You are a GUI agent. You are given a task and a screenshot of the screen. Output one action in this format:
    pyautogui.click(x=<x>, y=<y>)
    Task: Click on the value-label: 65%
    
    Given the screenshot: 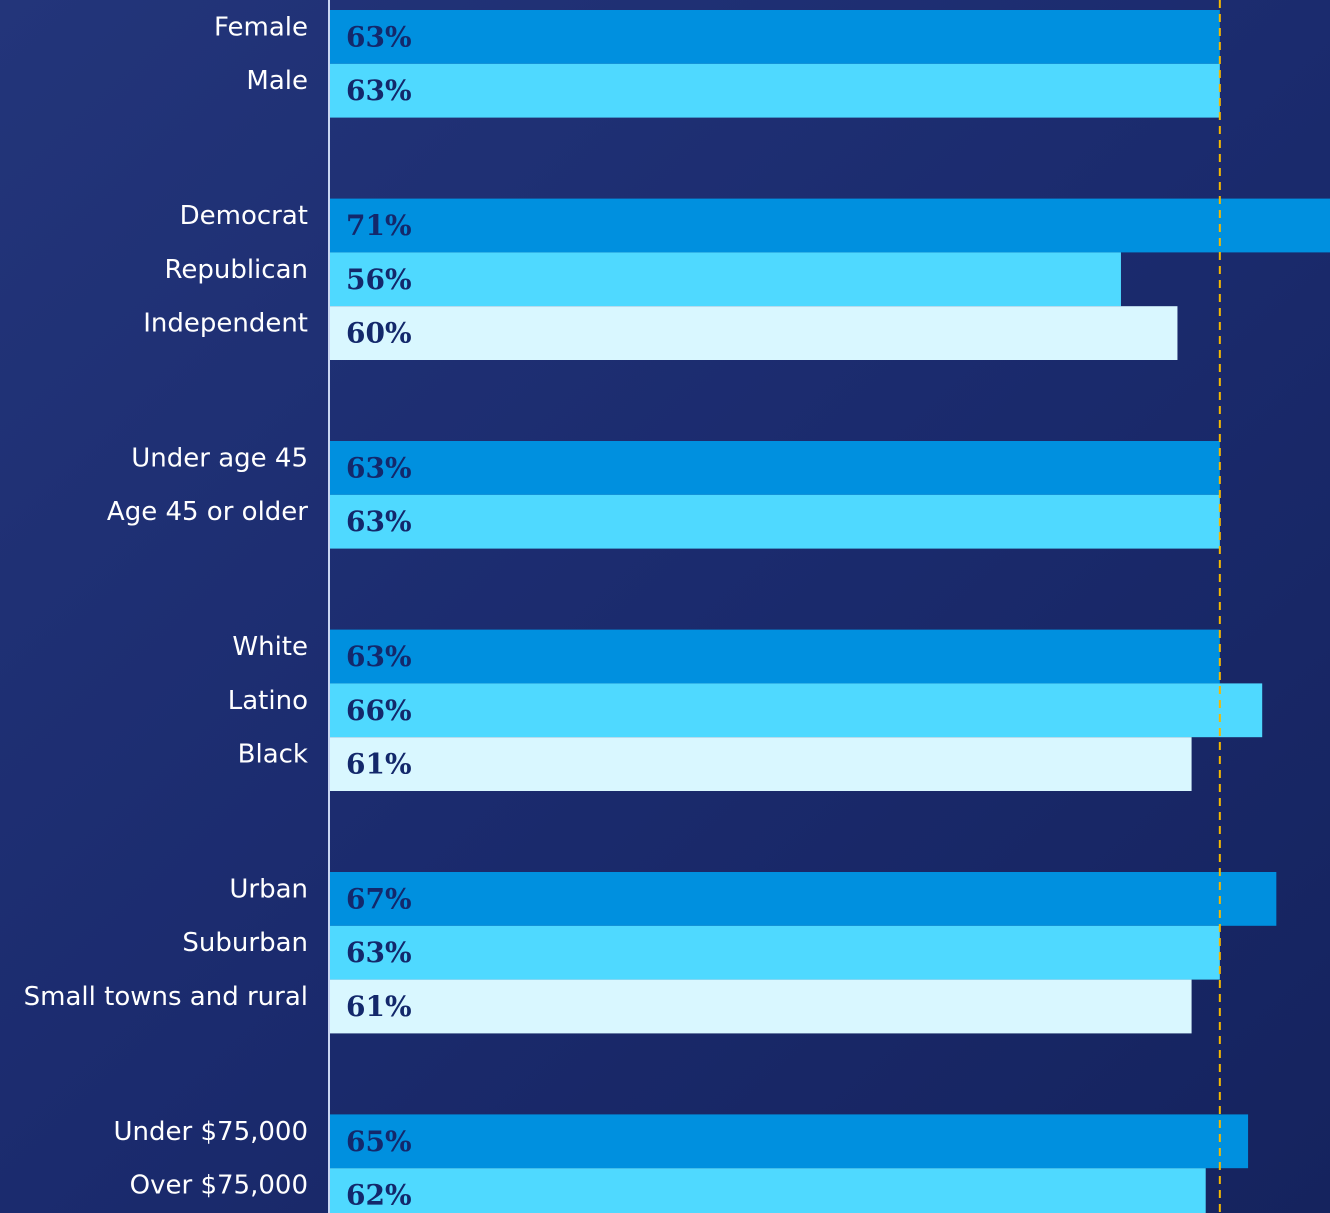 What is the action you would take?
    pyautogui.click(x=379, y=1141)
    